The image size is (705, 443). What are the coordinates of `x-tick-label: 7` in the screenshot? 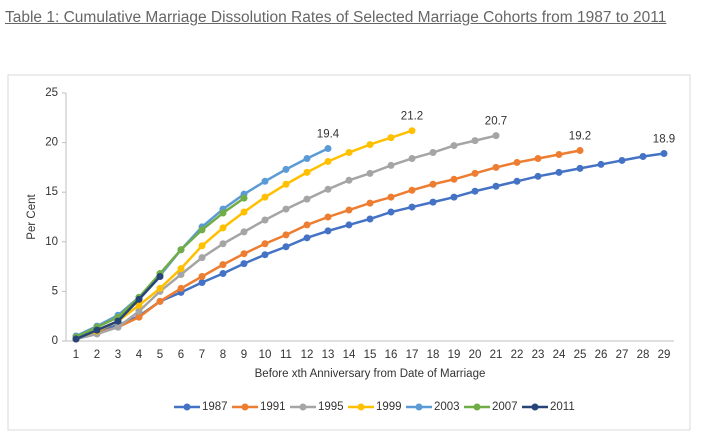 It's located at (202, 355).